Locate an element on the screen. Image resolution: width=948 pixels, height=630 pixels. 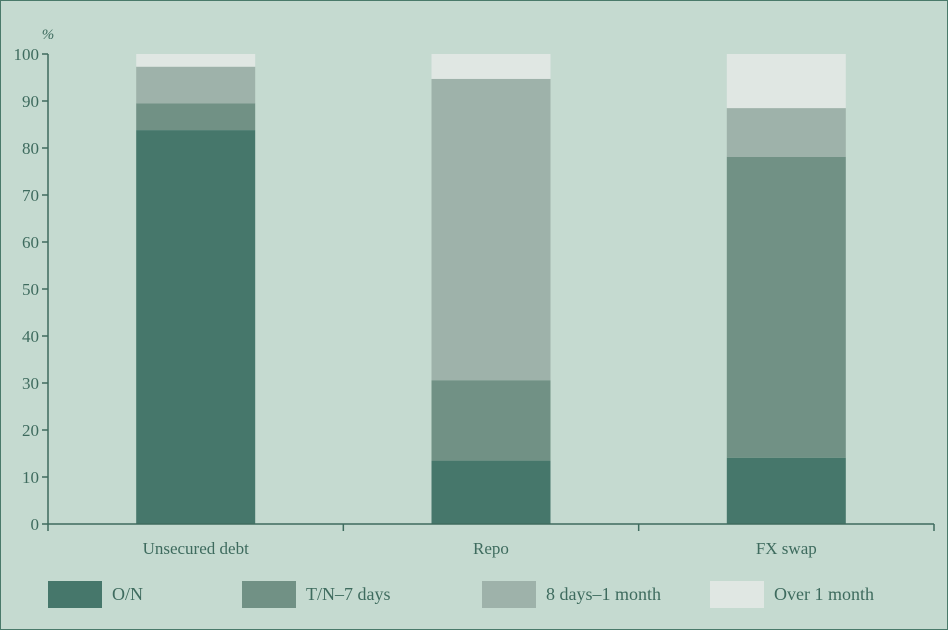
legend-label: O/N is located at coordinates (127, 594).